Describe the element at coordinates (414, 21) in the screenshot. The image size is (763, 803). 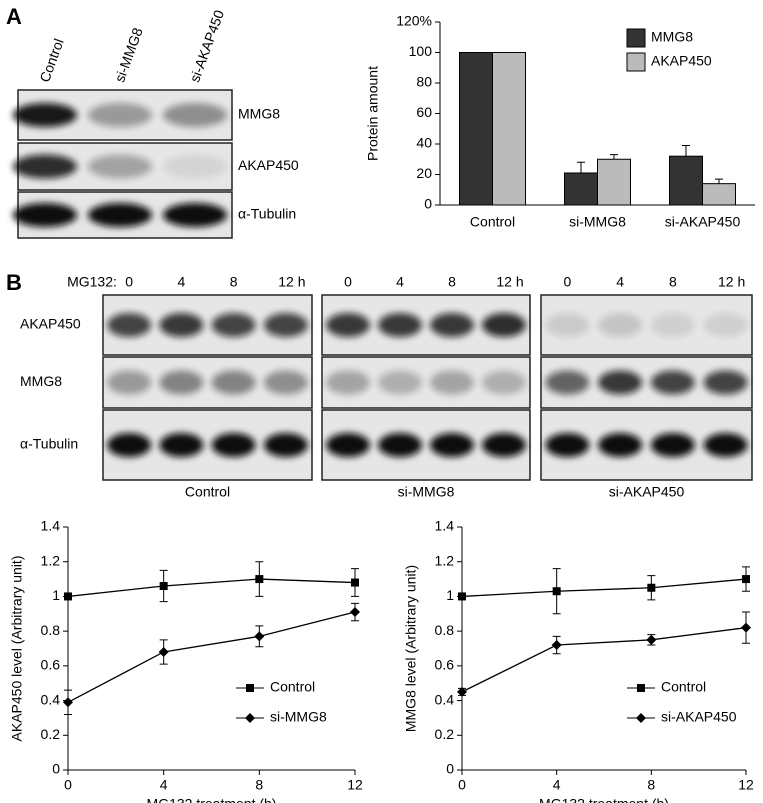
I see `y-tick-label: 120%` at that location.